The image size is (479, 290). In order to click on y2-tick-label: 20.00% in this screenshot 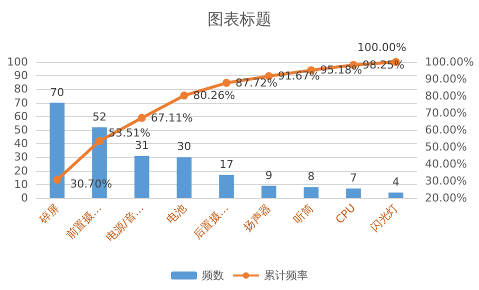, I will do `click(446, 198)`.